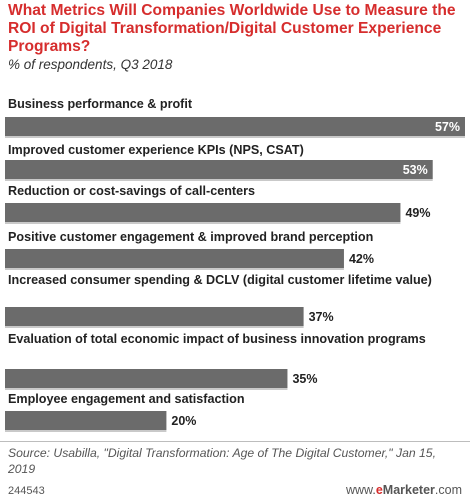  I want to click on brand-name: Marketer, so click(408, 490).